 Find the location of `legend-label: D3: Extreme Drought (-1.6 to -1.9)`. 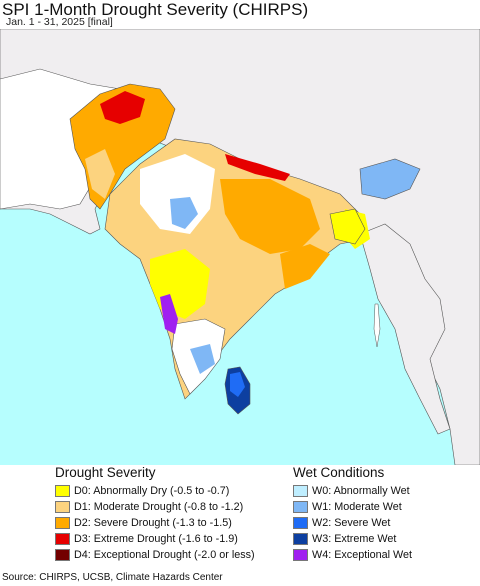

legend-label: D3: Extreme Drought (-1.6 to -1.9) is located at coordinates (156, 539).